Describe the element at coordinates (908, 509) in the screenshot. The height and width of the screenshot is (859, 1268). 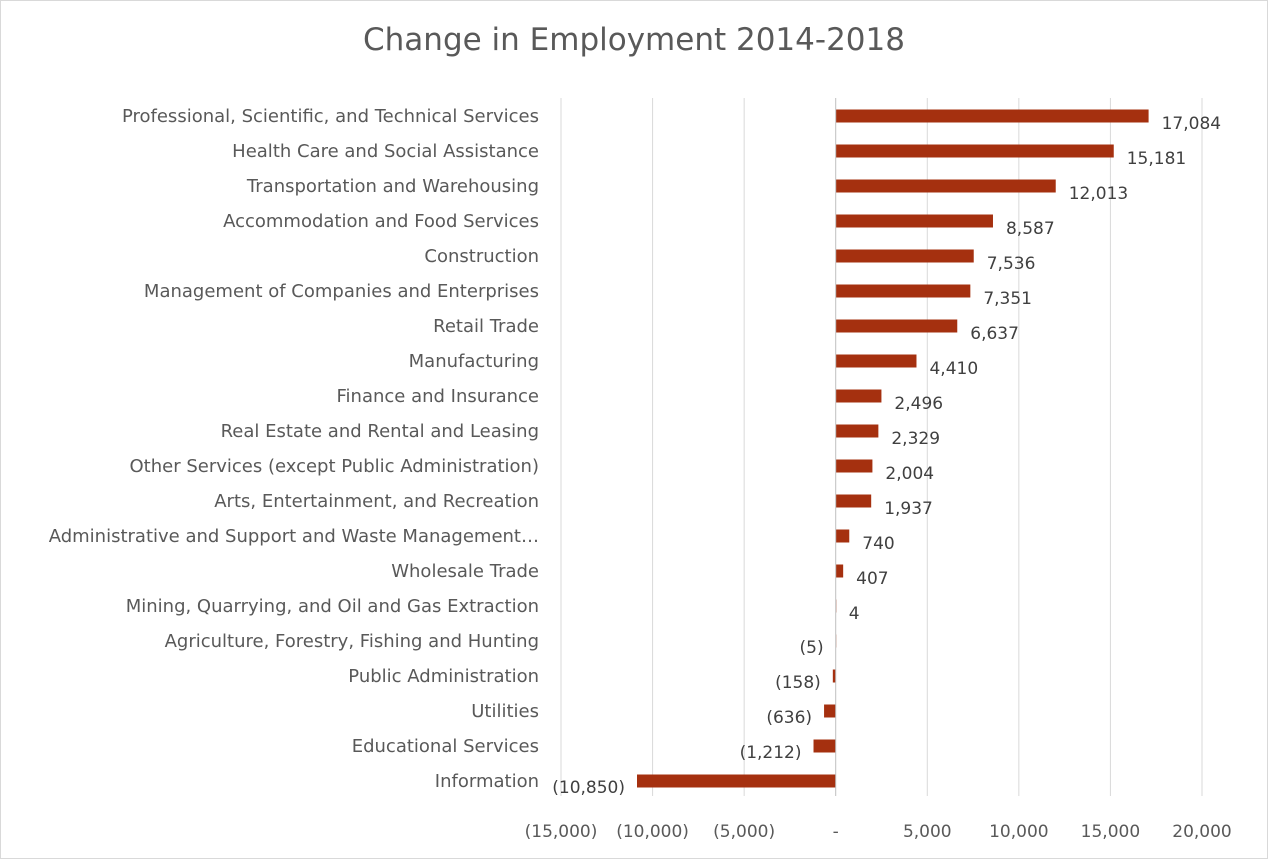
I see `data-label: 1,937` at that location.